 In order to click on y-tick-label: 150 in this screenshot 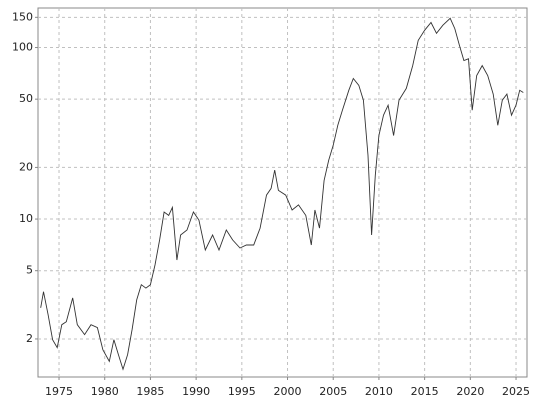, I will do `click(22, 16)`.